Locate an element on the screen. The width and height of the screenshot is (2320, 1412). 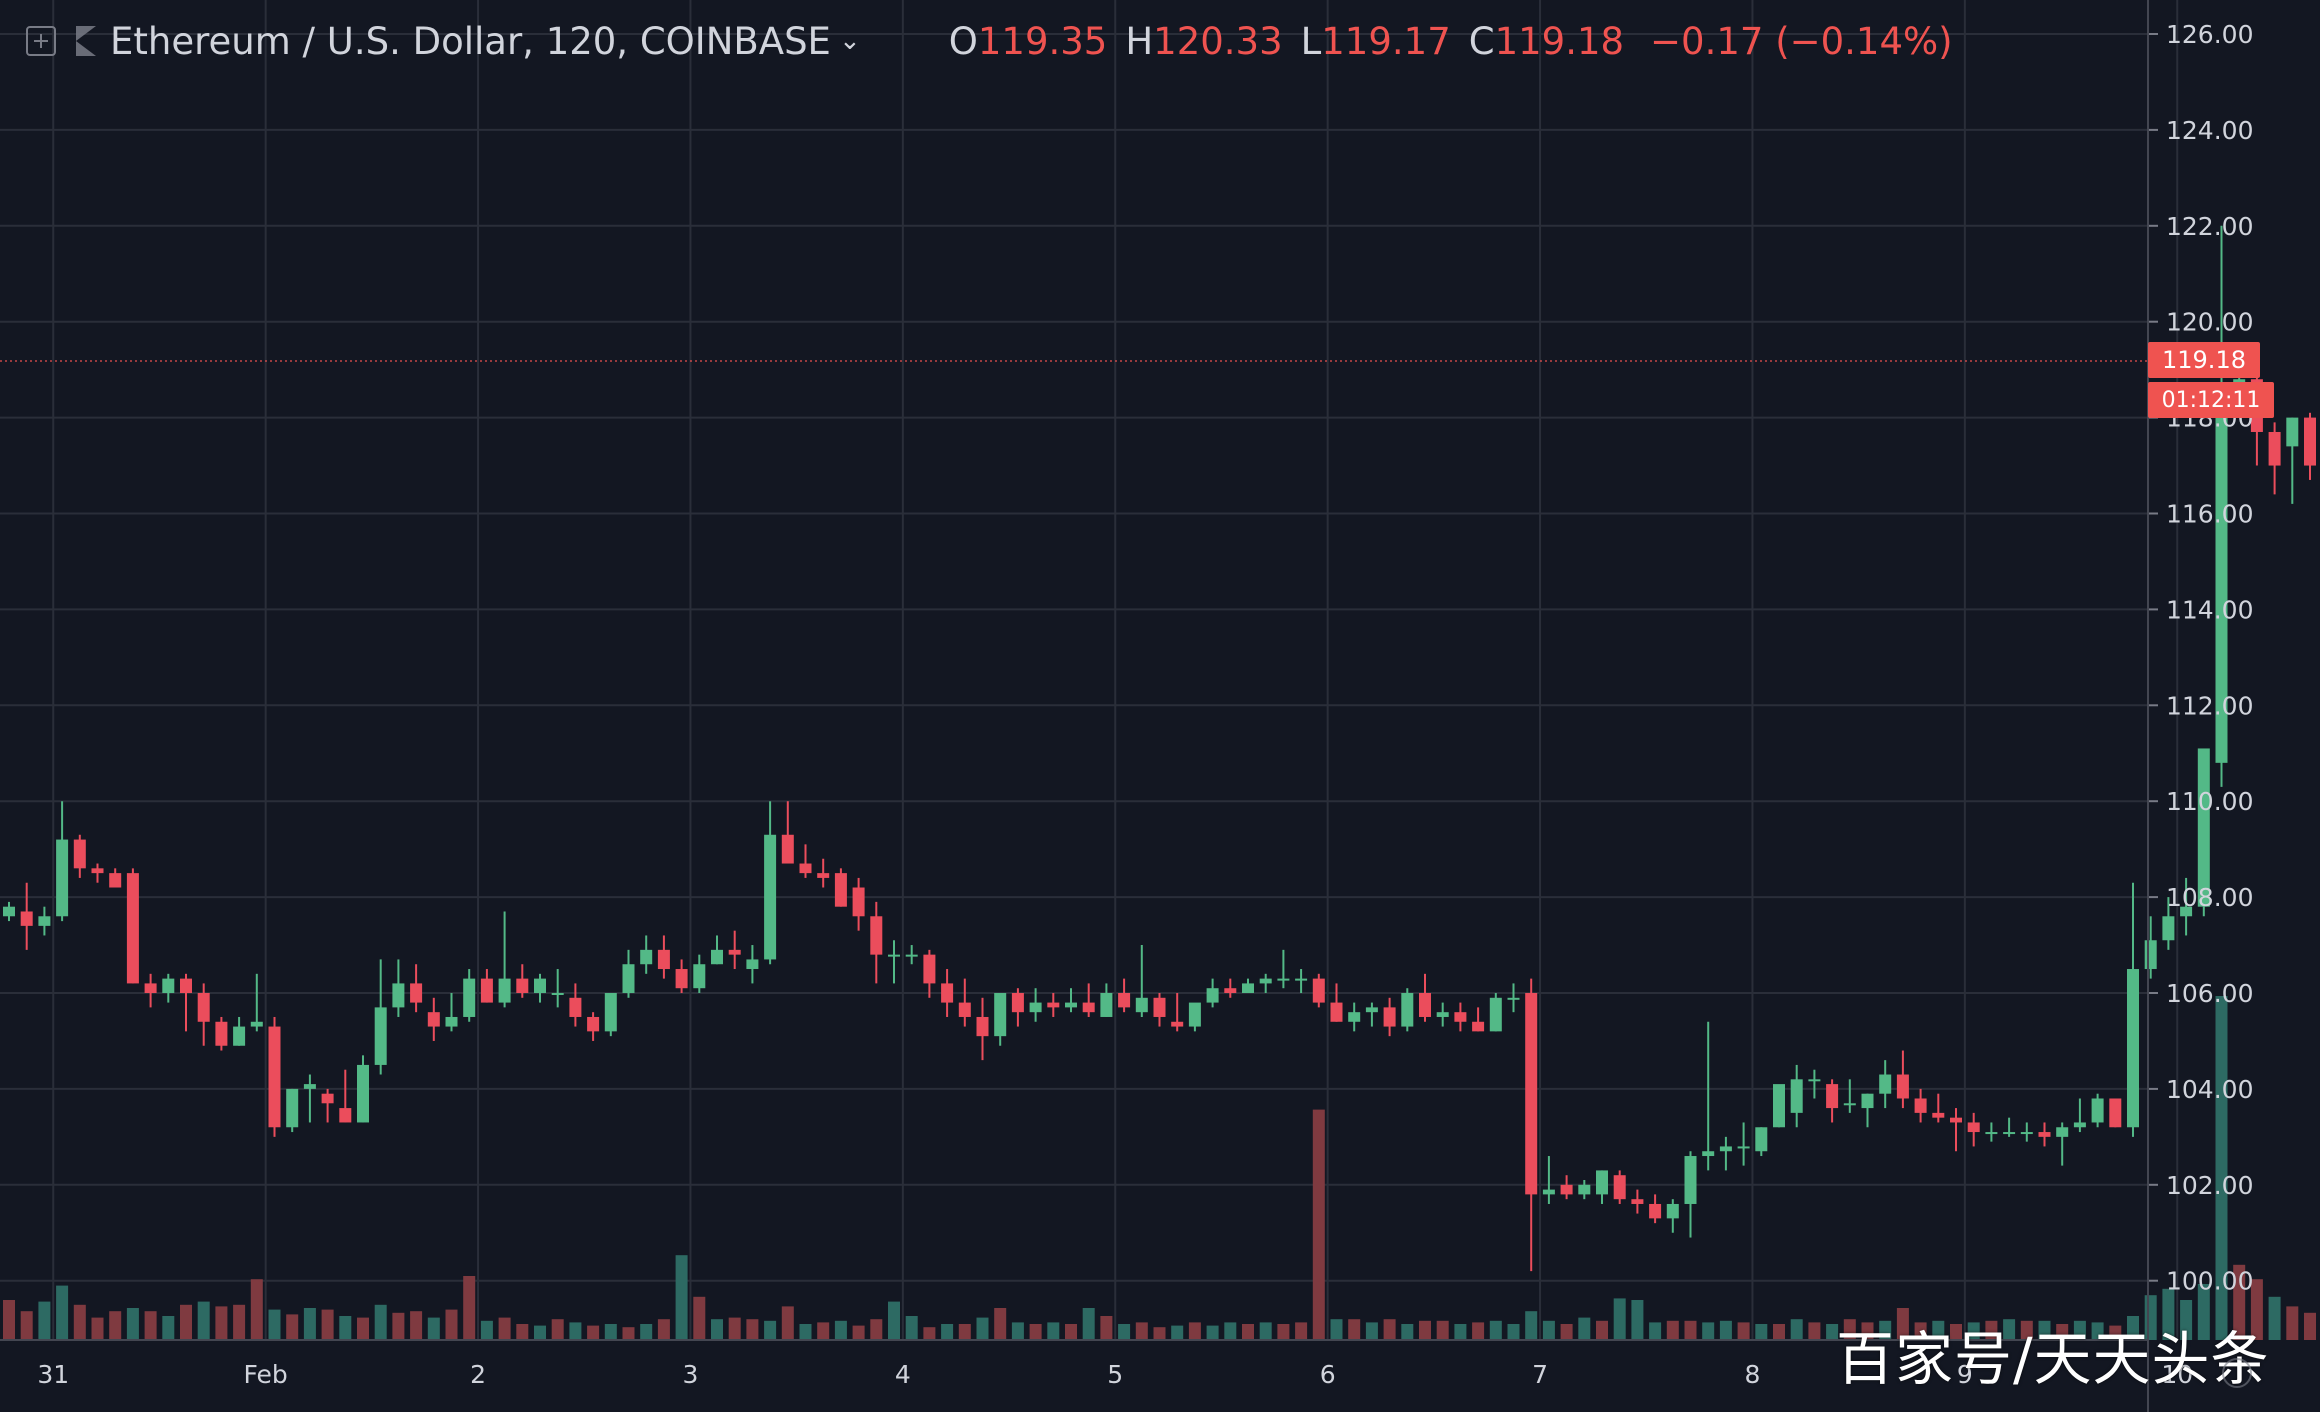
x-tick-label: 3 is located at coordinates (690, 1374).